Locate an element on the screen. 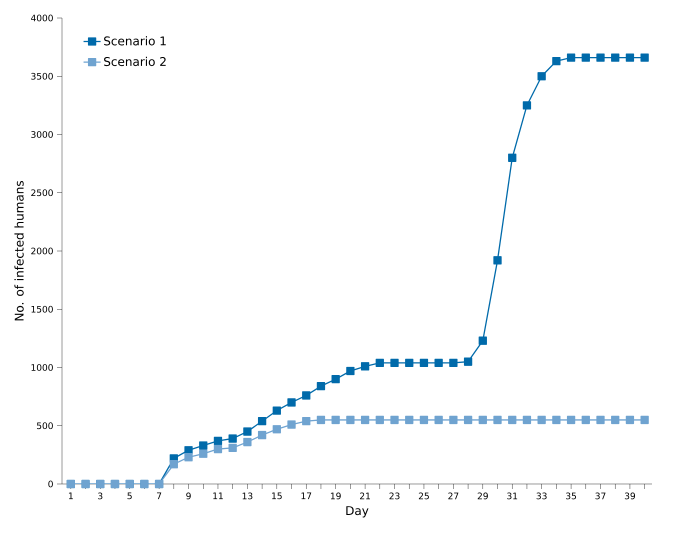  x-tick-label: 33 is located at coordinates (541, 496).